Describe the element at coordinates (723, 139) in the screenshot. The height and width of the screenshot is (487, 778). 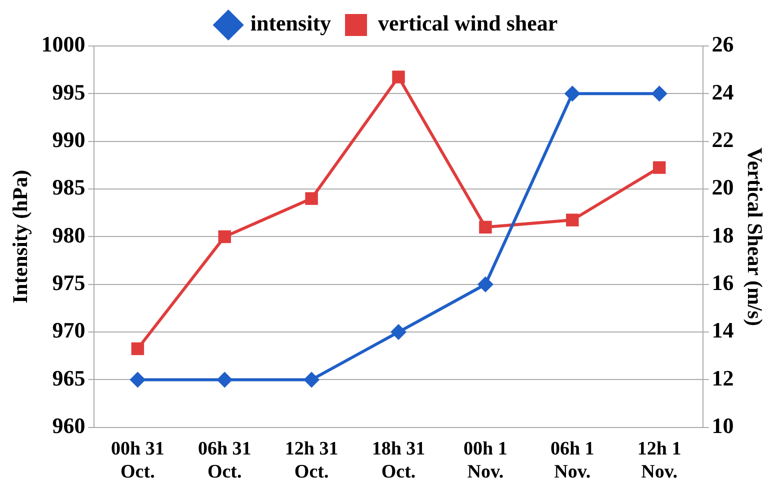
I see `y2-tick-label: 22` at that location.